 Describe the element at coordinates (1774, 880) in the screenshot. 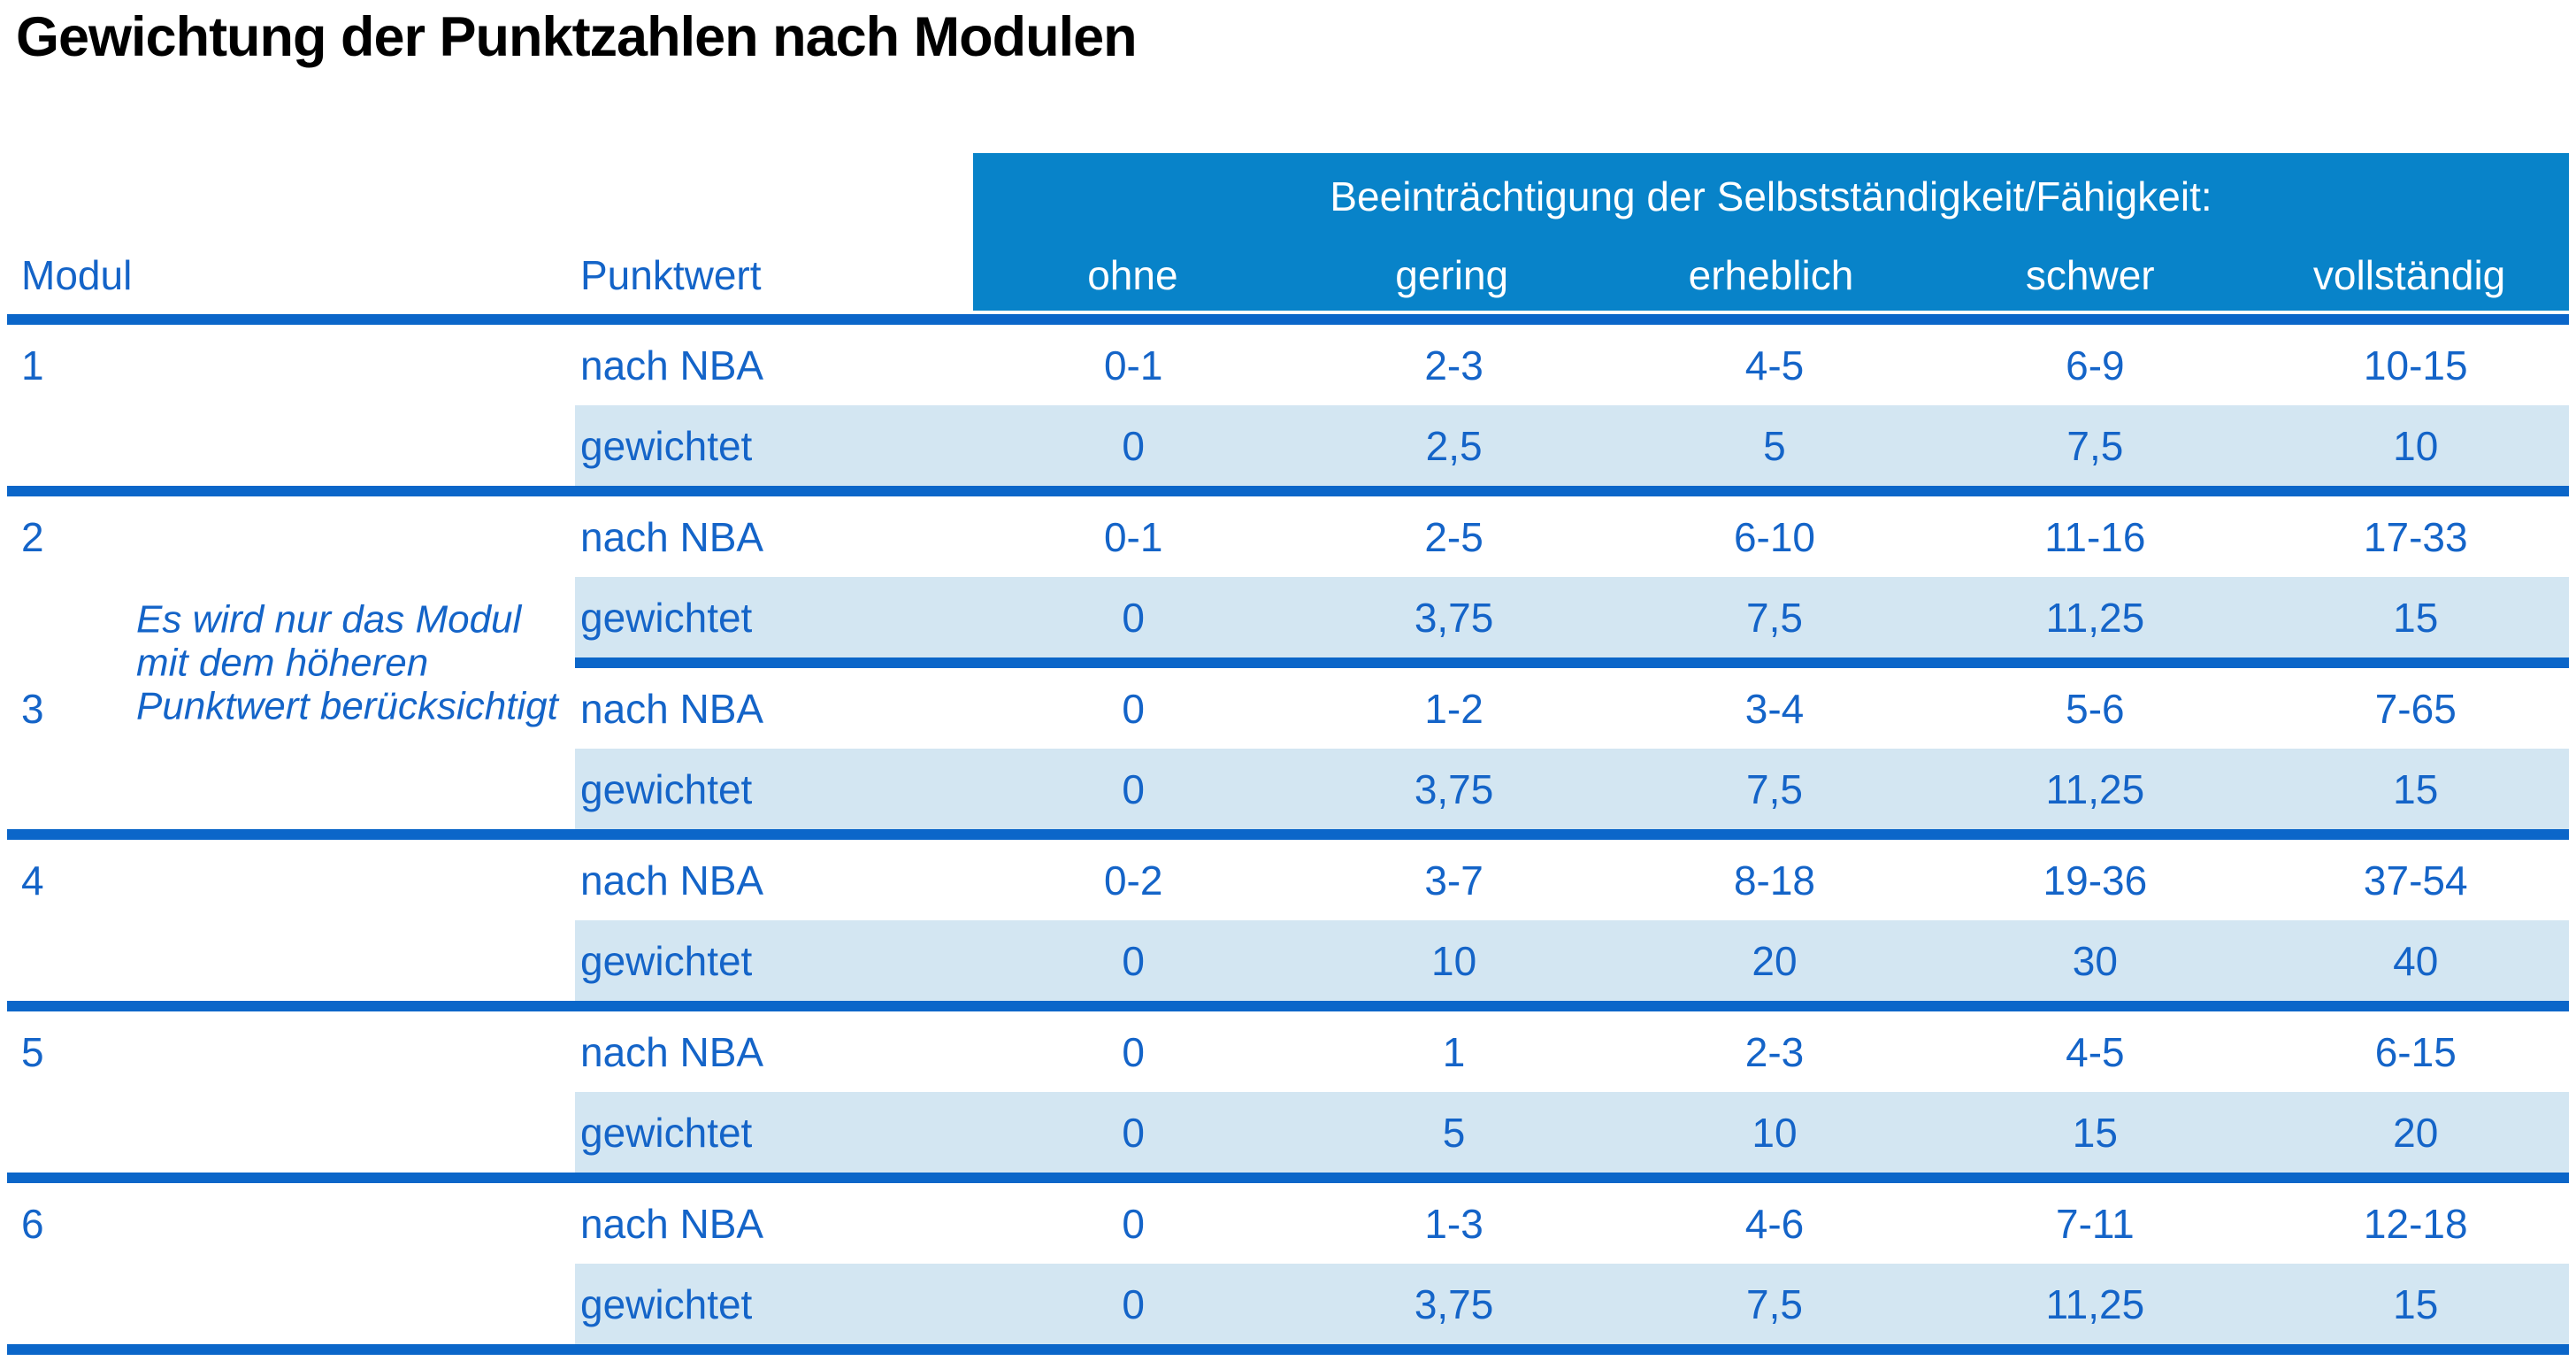

I see `value-cell: 8-18` at that location.